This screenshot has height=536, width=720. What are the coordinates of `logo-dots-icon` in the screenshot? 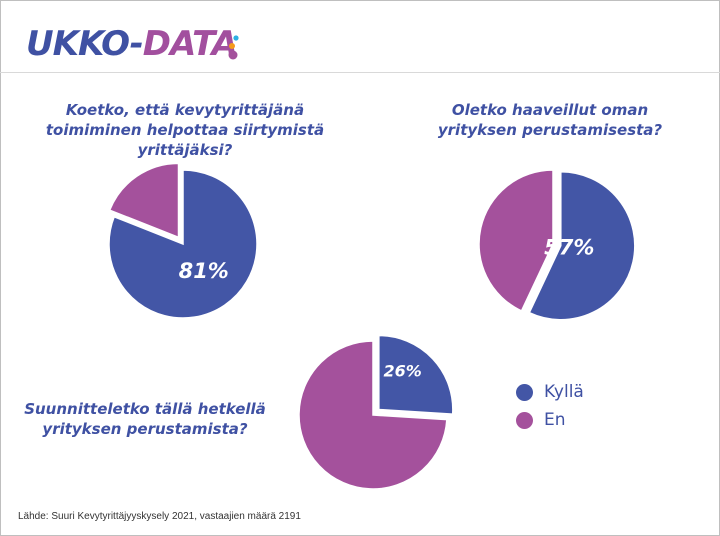 It's located at (233, 47).